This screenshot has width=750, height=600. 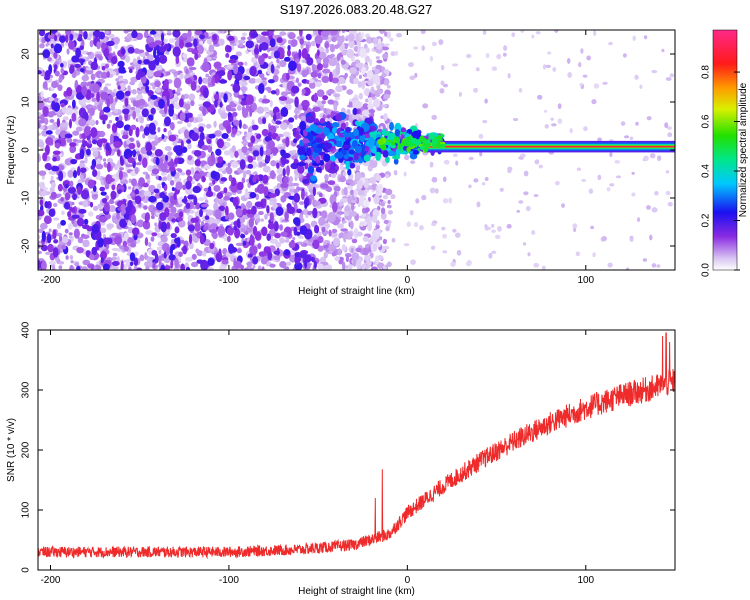 What do you see at coordinates (550, 146) in the screenshot?
I see `signal-band` at bounding box center [550, 146].